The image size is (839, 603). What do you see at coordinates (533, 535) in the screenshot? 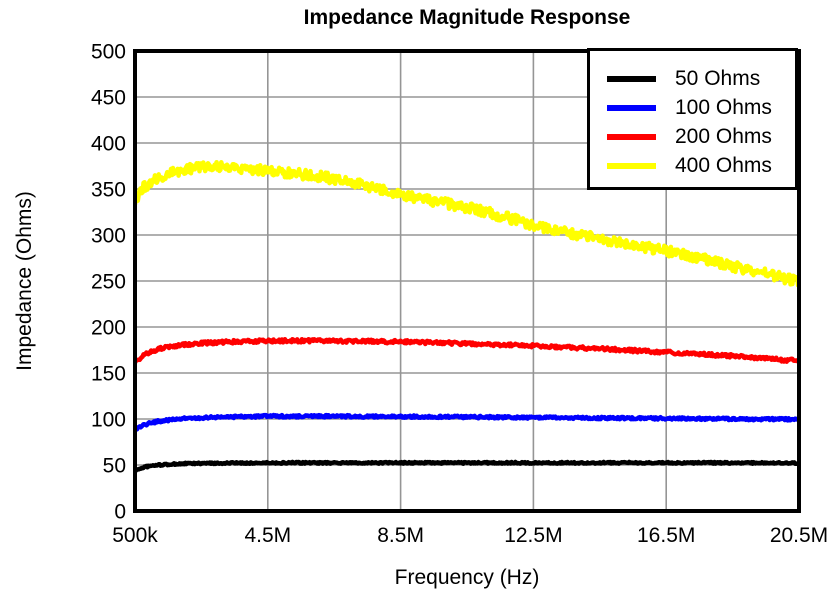
I see `x-tick-label-12.5M: 12.5M` at bounding box center [533, 535].